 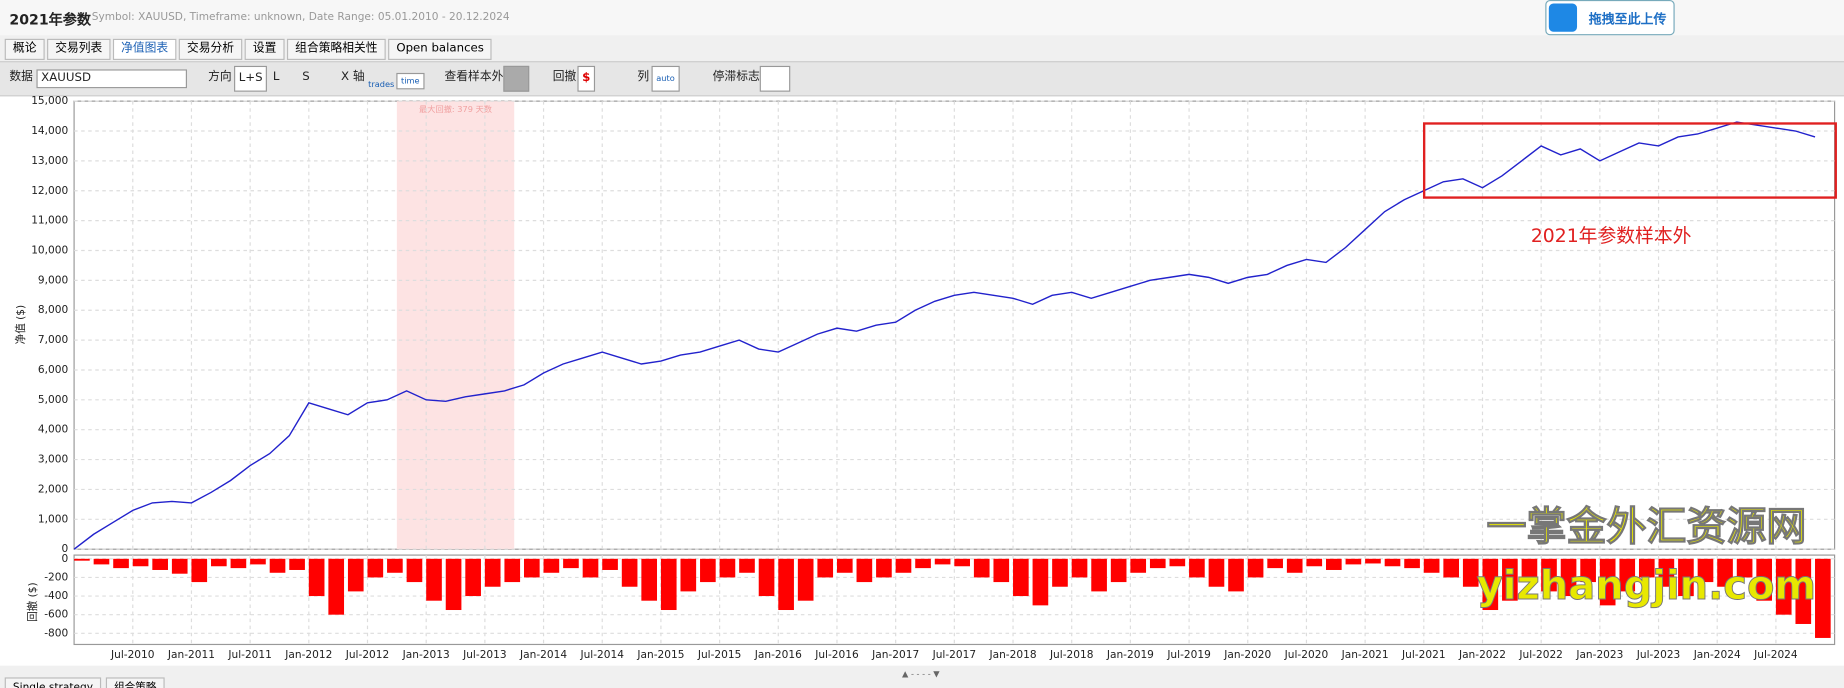 I want to click on tab: 交易列表, so click(x=79, y=49).